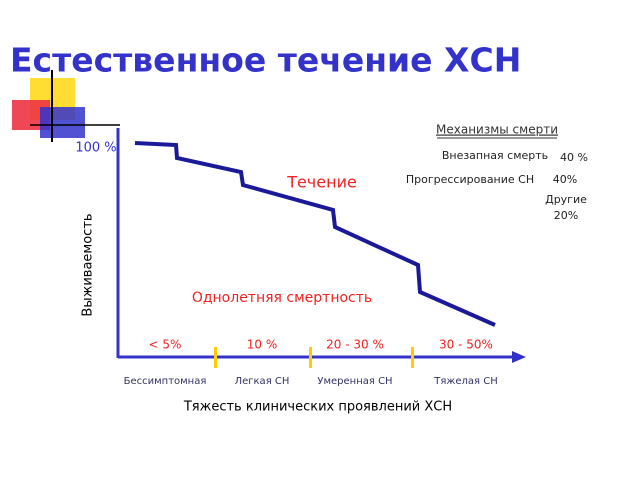  Describe the element at coordinates (165, 345) in the screenshot. I see `stage-mortality: < 5%` at that location.